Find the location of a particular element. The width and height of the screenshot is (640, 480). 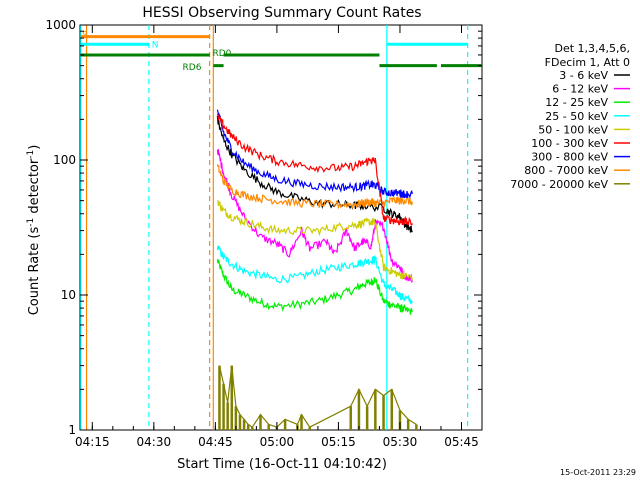

x-tick-label-4: 05:15 is located at coordinates (338, 442).